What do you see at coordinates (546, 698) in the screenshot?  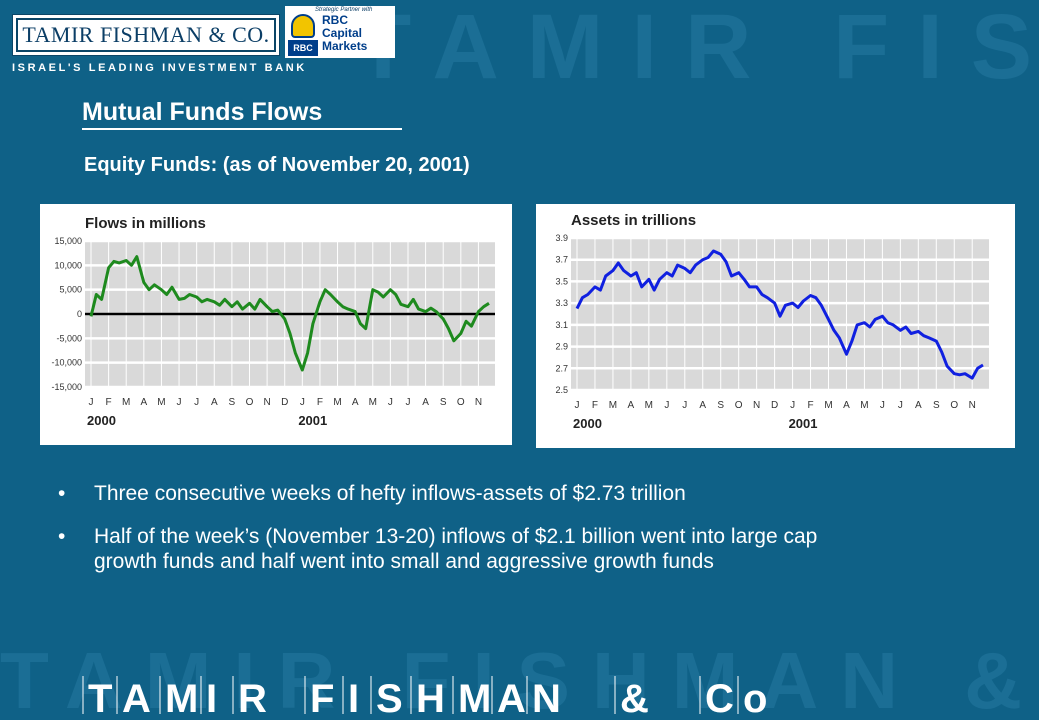 I see `bottom-letter: N` at bounding box center [546, 698].